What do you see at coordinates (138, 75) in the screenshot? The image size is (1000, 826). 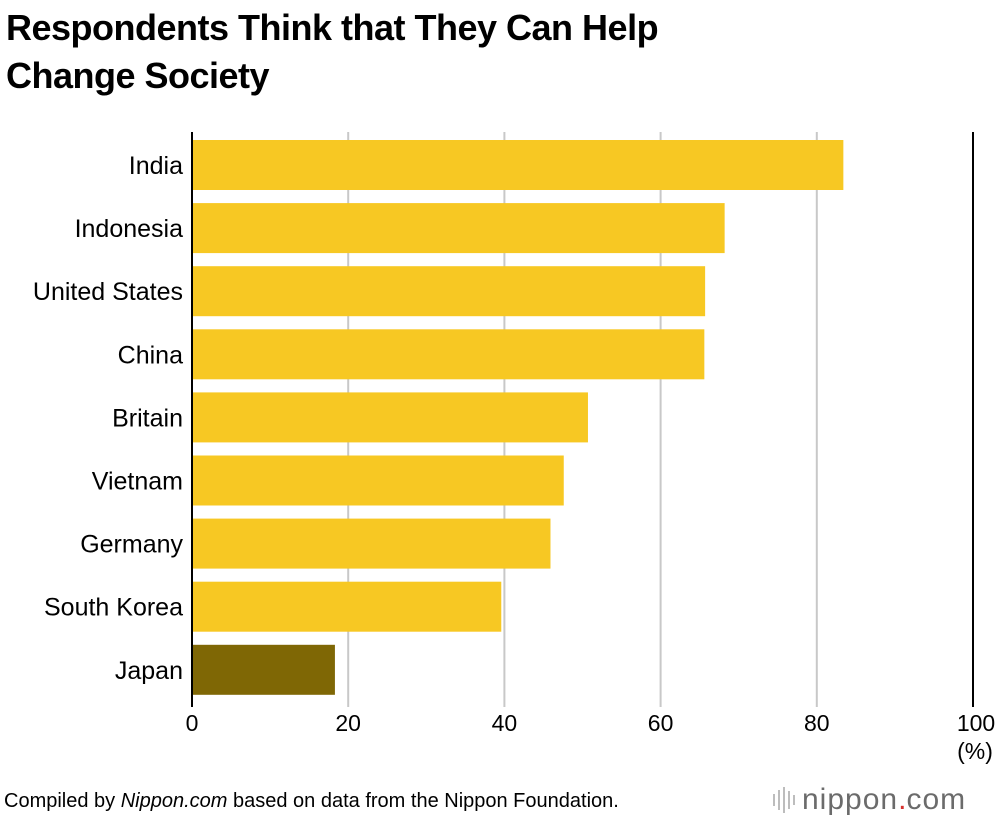 I see `chart-title-line-2: Change Society` at bounding box center [138, 75].